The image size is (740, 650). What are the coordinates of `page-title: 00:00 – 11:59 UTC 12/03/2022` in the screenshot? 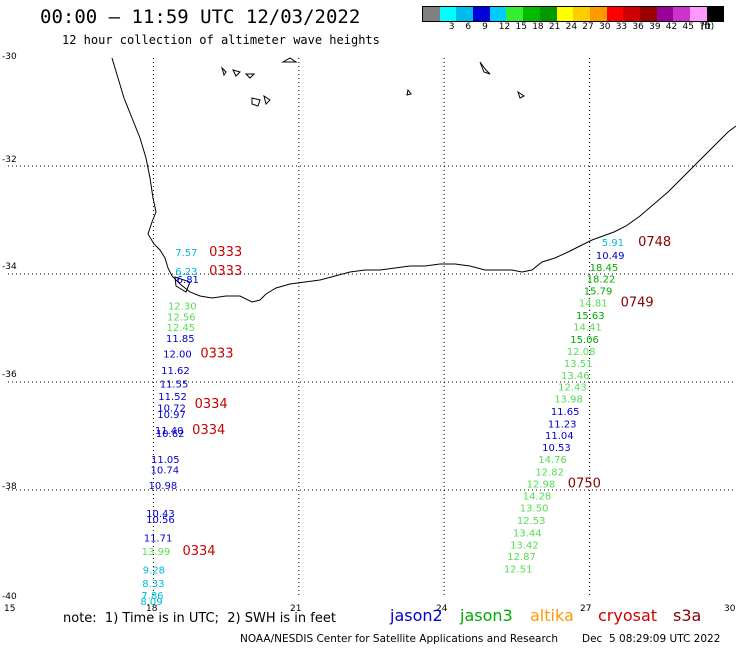 It's located at (200, 17).